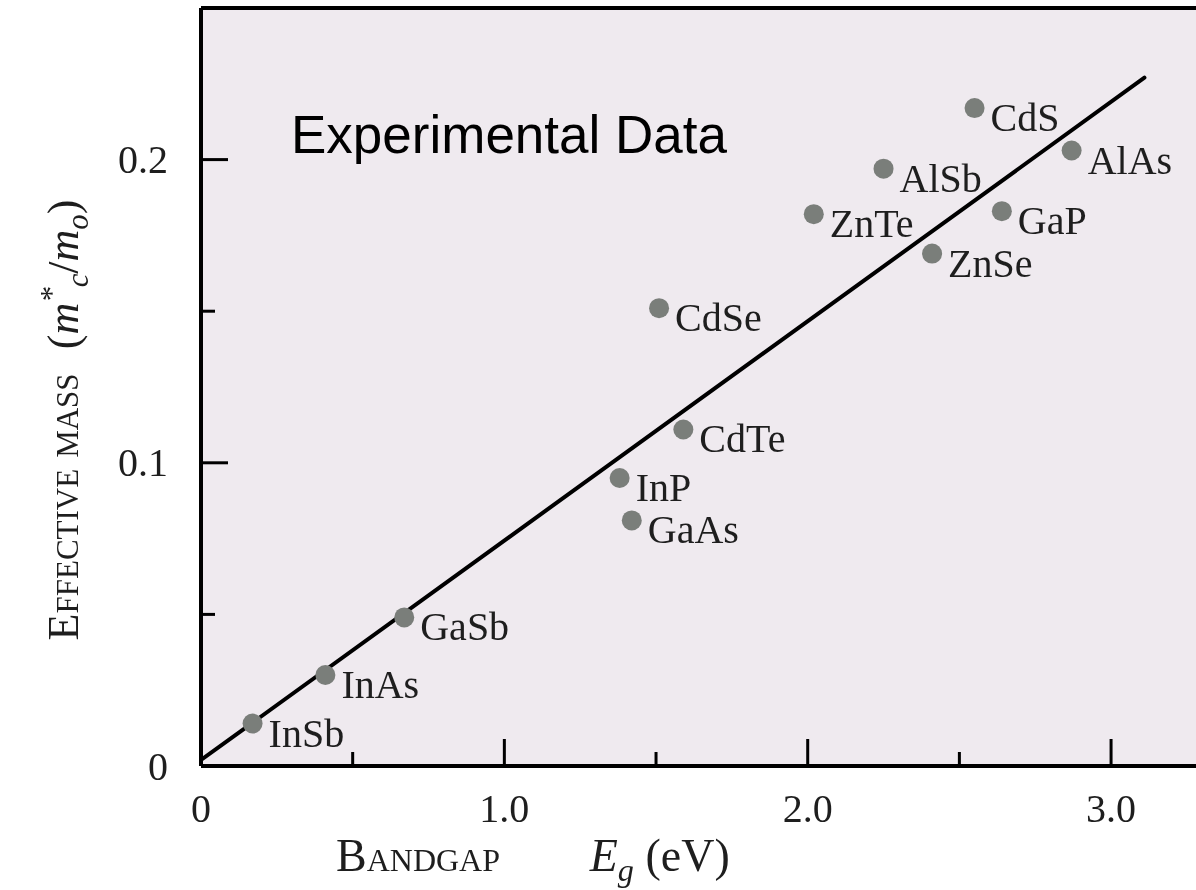  What do you see at coordinates (742, 439) in the screenshot?
I see `annotation: CdTe` at bounding box center [742, 439].